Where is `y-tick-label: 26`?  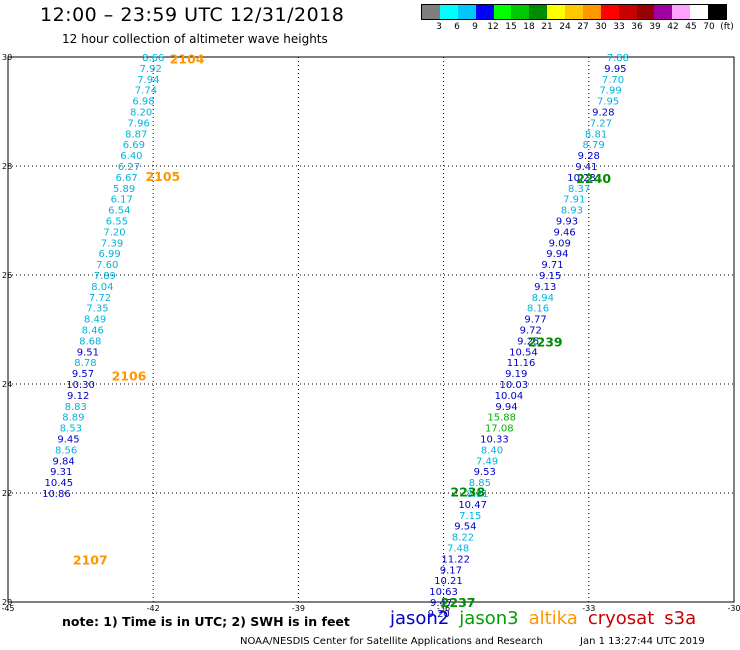
y-tick-label: 26 is located at coordinates (7, 275).